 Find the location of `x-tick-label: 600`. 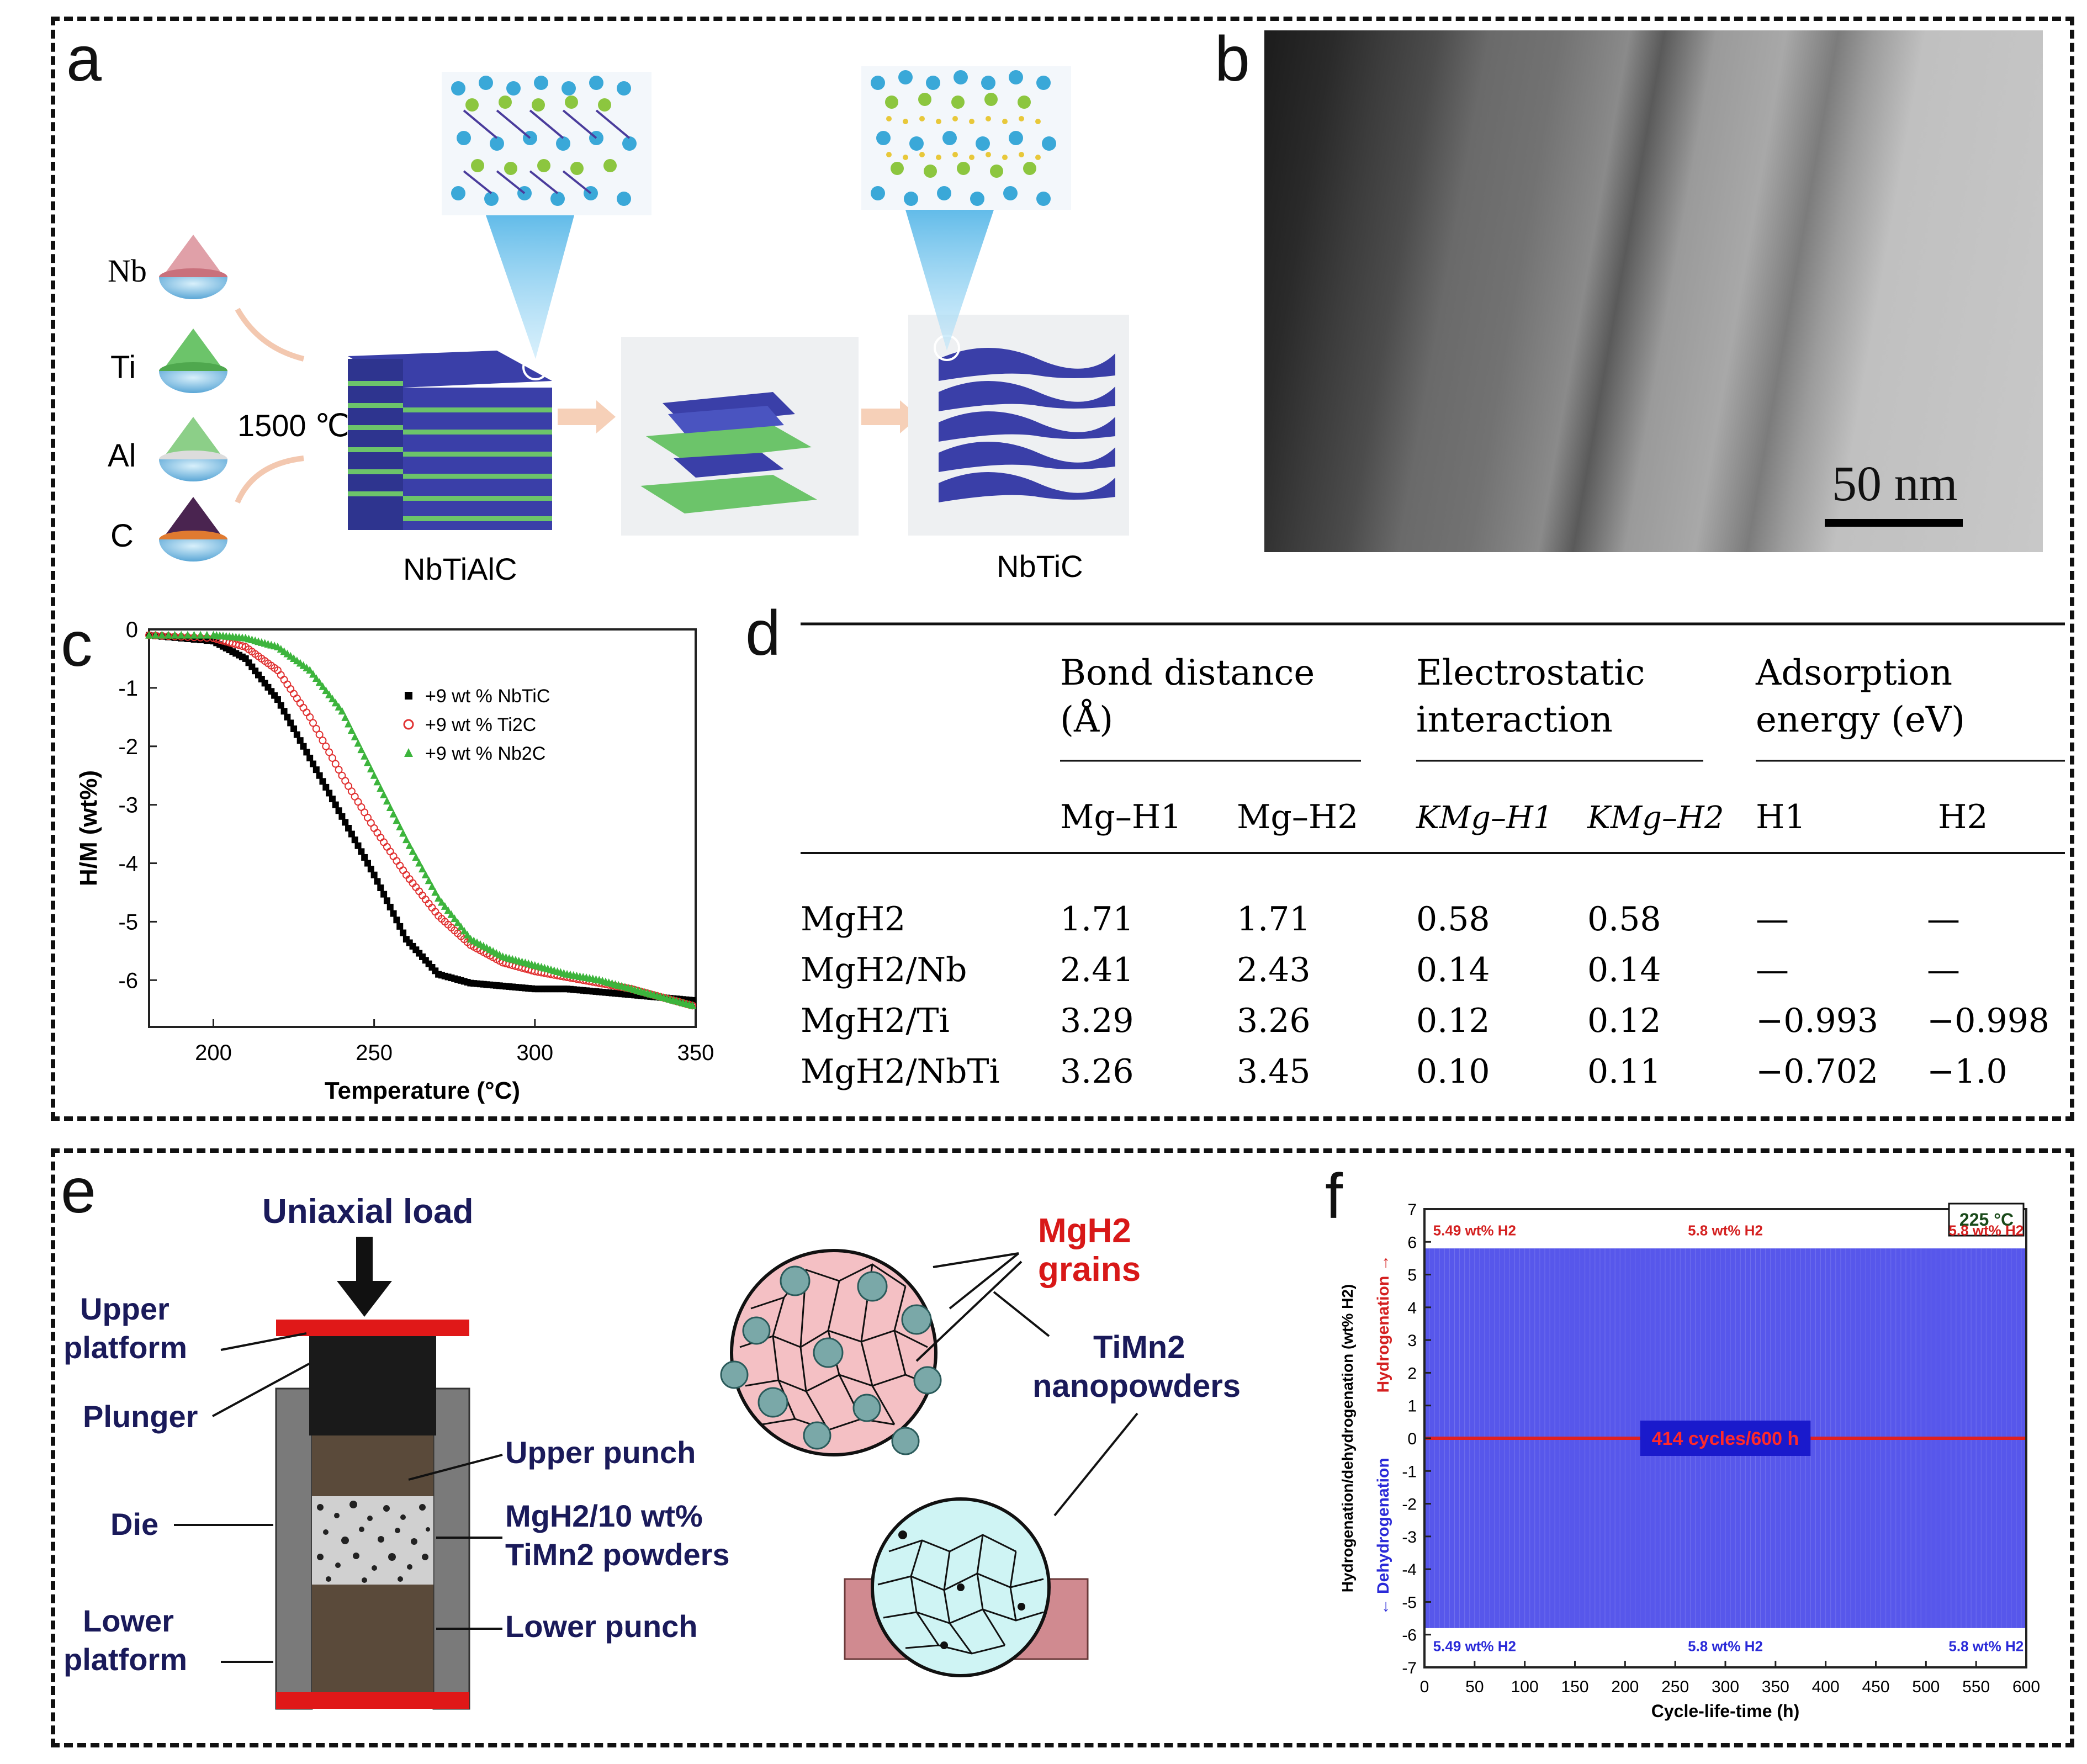

x-tick-label: 600 is located at coordinates (2026, 1687).